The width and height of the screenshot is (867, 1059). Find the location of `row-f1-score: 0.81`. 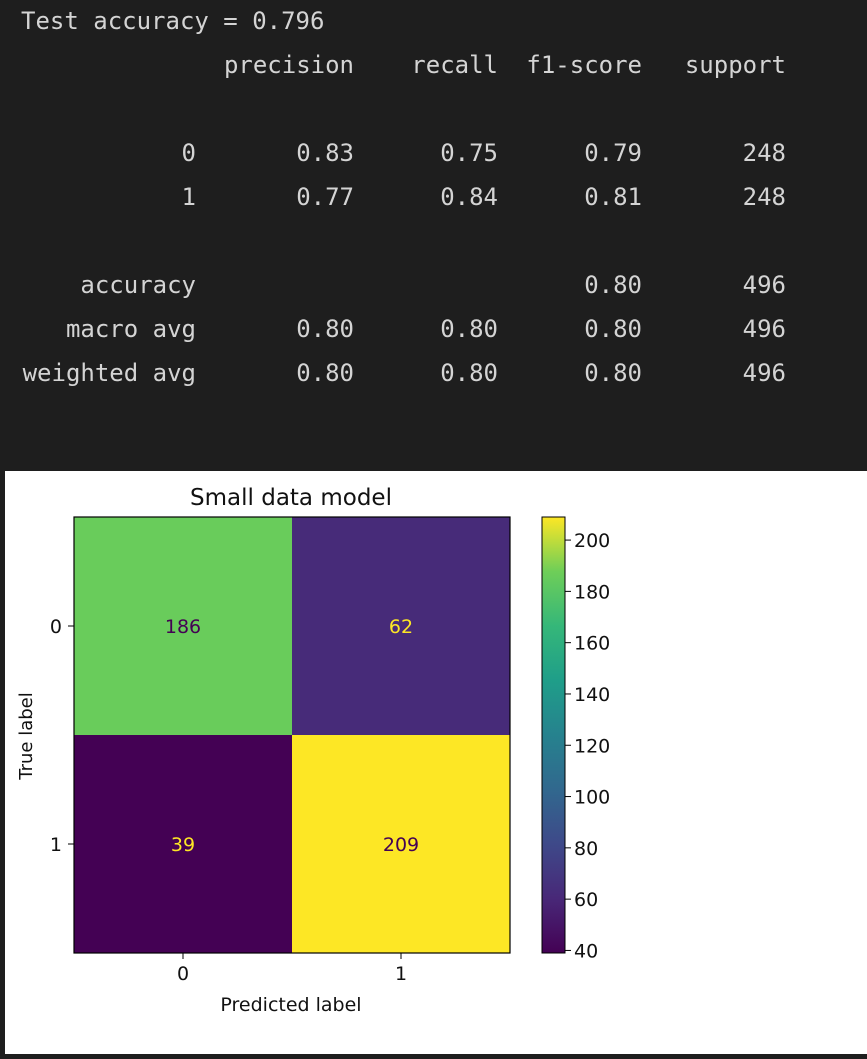

row-f1-score: 0.81 is located at coordinates (613, 197).